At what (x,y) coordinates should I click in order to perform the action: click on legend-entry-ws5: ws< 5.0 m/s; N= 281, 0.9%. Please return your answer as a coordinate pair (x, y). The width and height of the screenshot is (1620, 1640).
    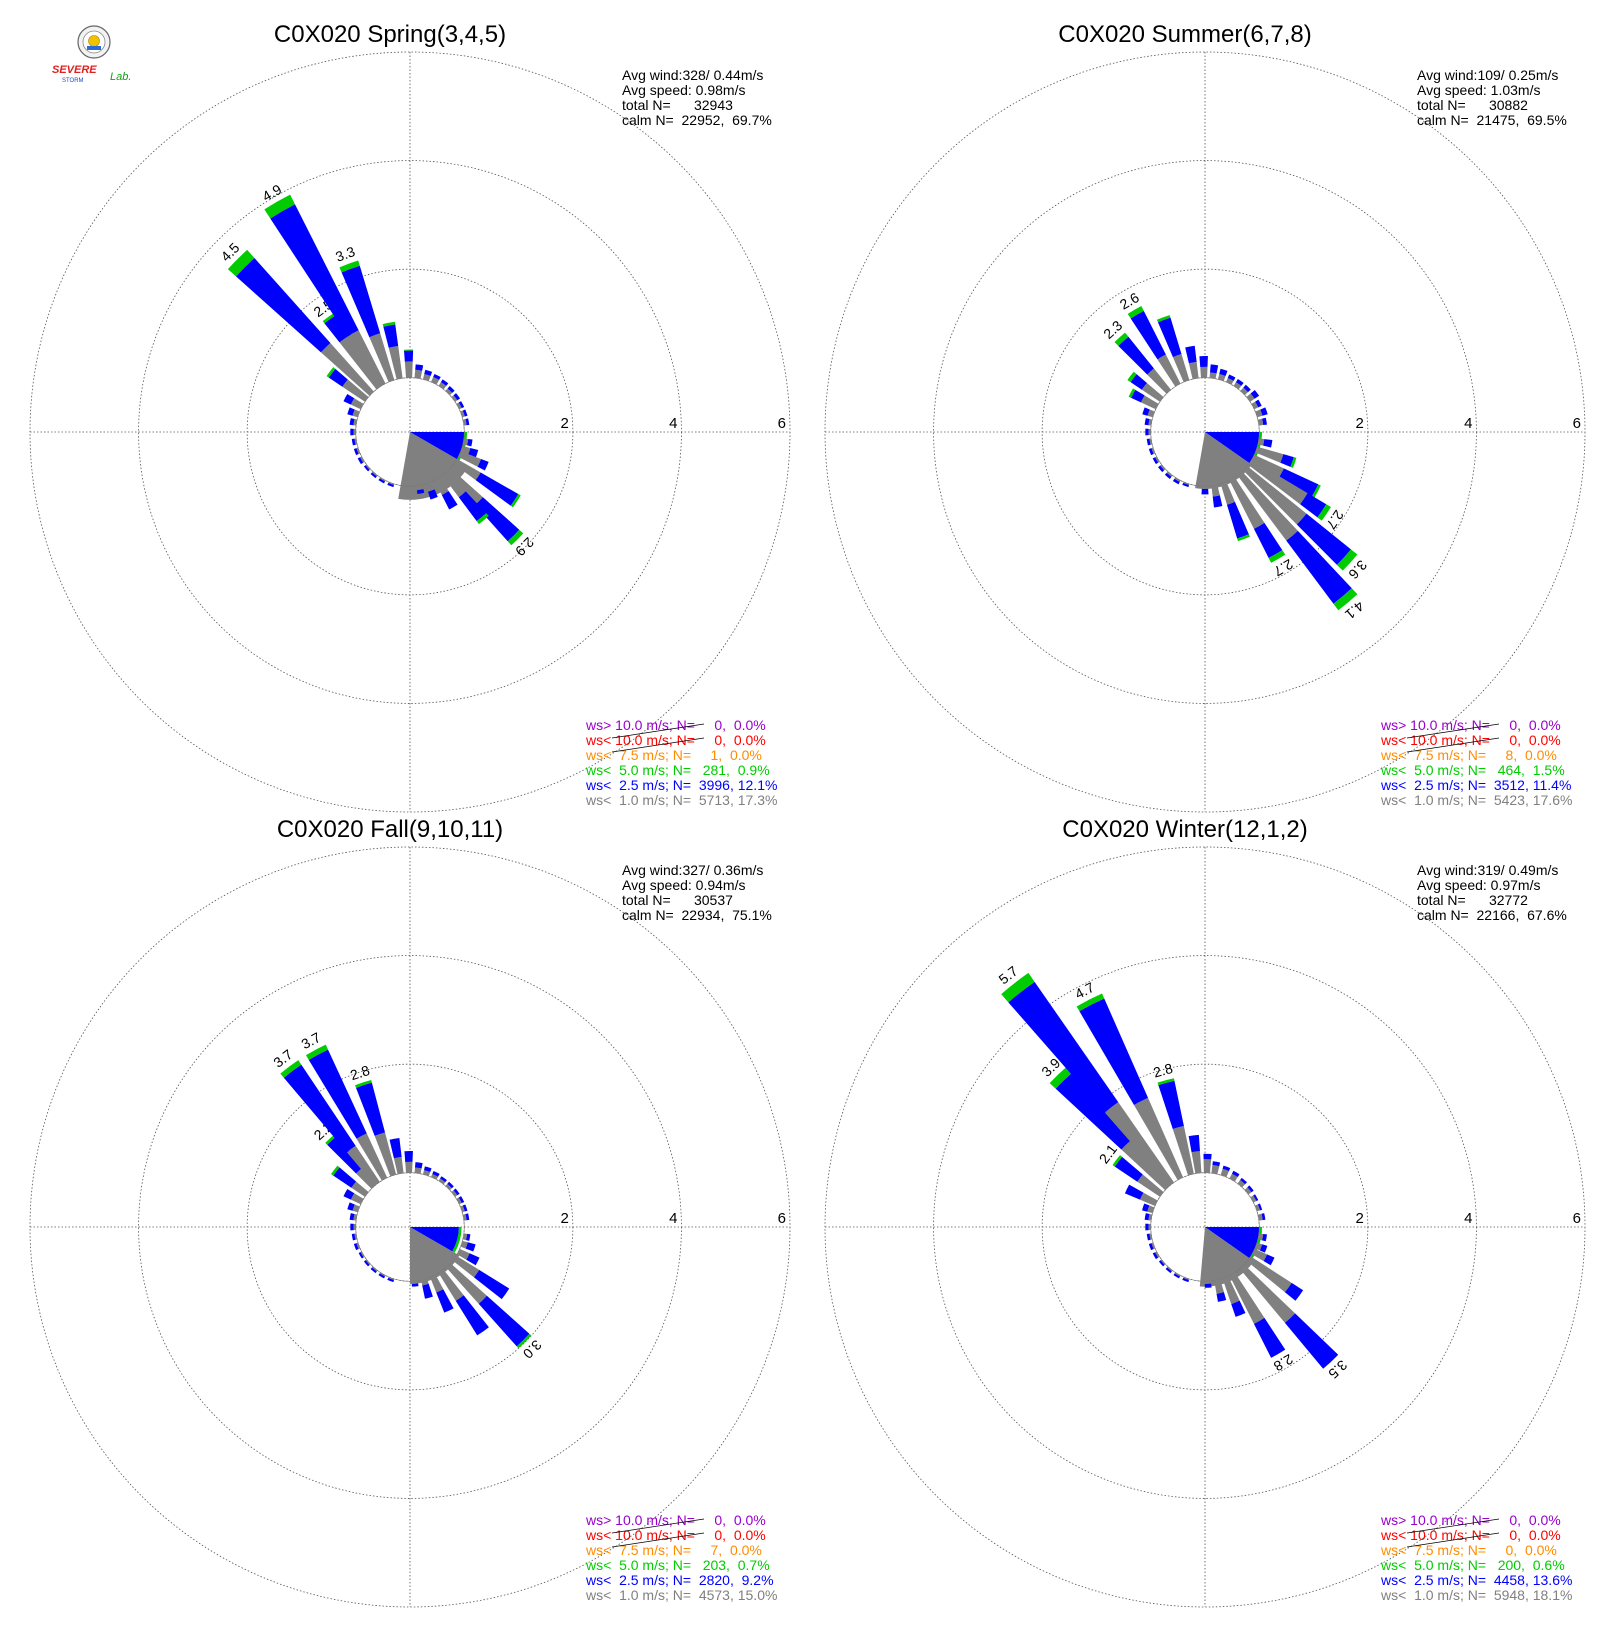
    Looking at the image, I should click on (677, 770).